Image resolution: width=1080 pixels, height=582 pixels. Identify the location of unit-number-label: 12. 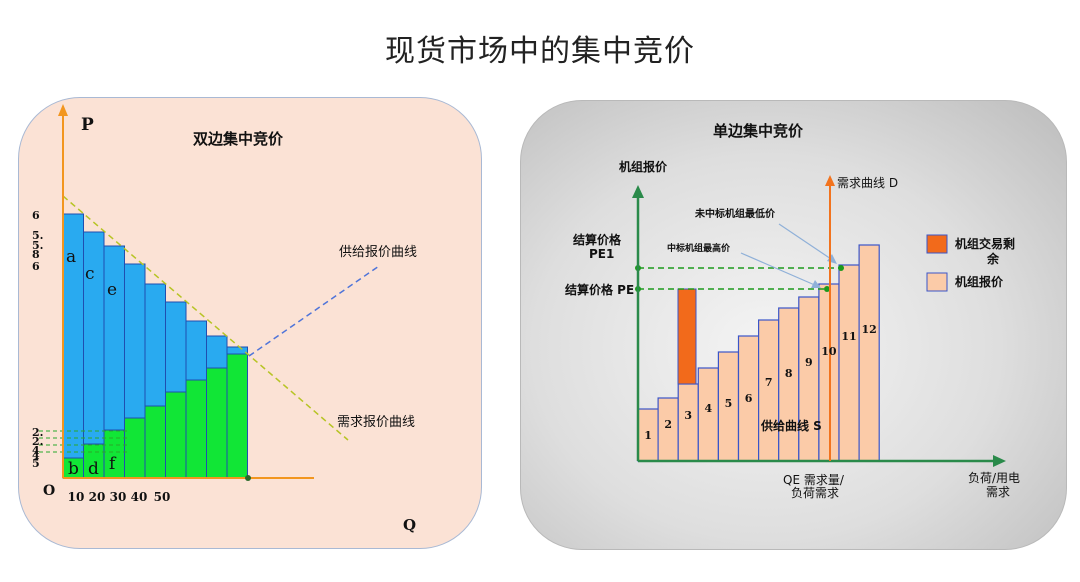
(868, 329).